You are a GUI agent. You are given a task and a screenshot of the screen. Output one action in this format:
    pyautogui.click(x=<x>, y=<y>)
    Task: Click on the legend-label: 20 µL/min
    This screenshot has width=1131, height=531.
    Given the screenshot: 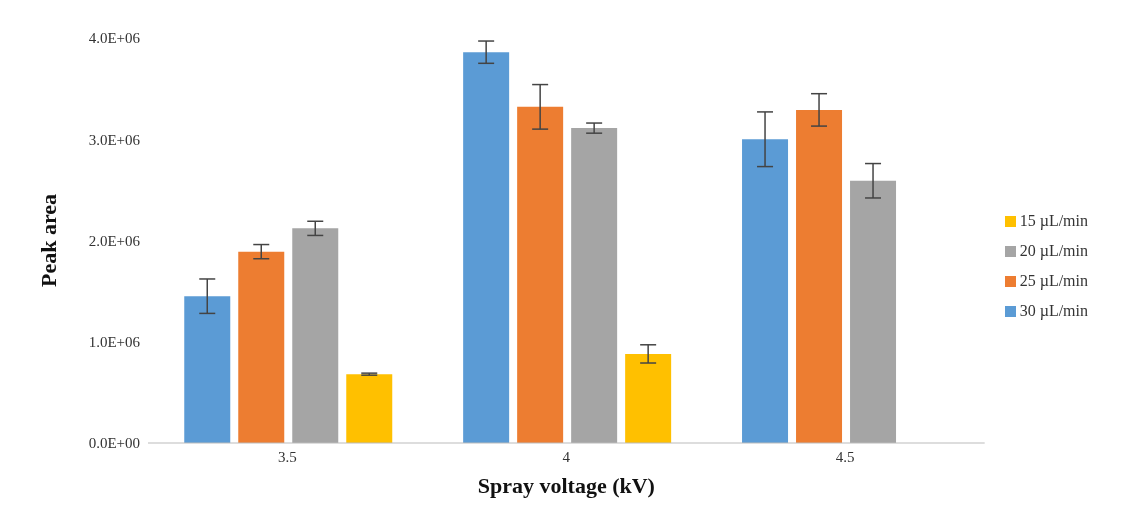 What is the action you would take?
    pyautogui.click(x=1053, y=250)
    